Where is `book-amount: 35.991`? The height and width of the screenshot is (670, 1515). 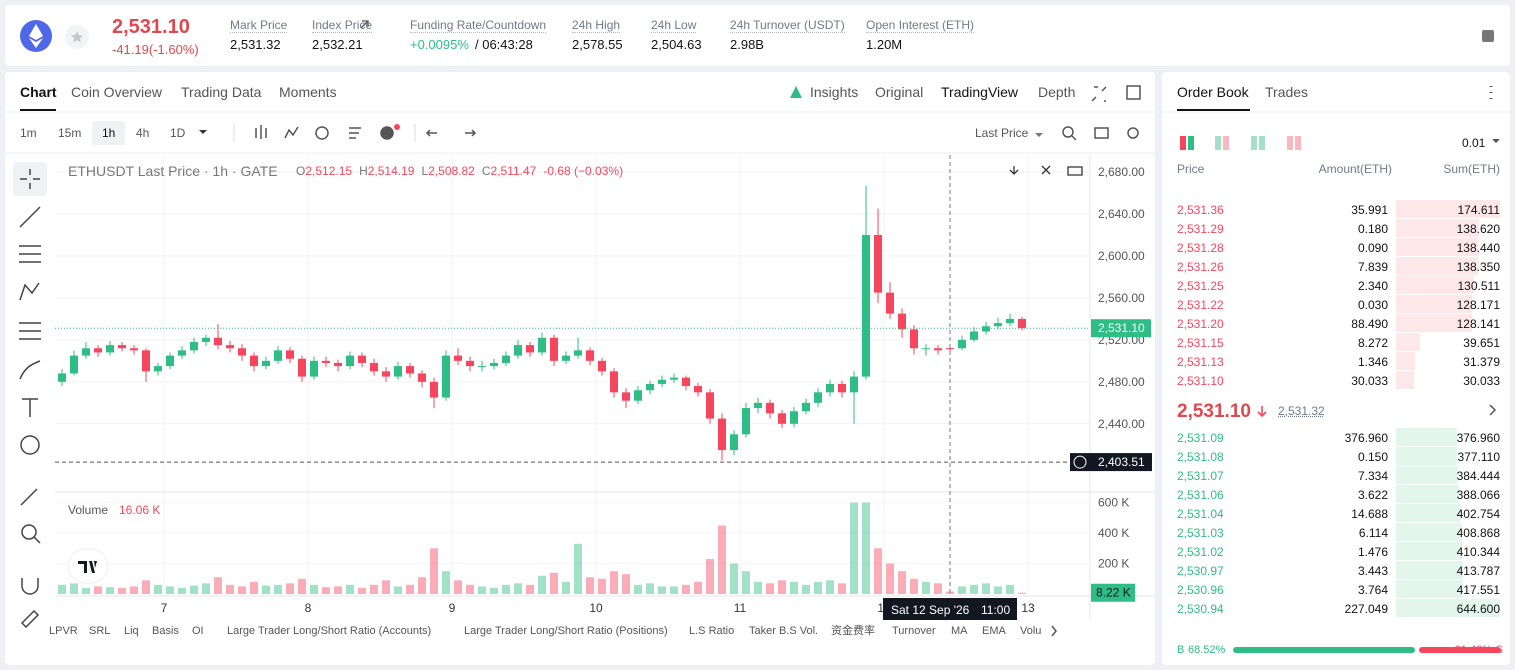 book-amount: 35.991 is located at coordinates (1369, 210).